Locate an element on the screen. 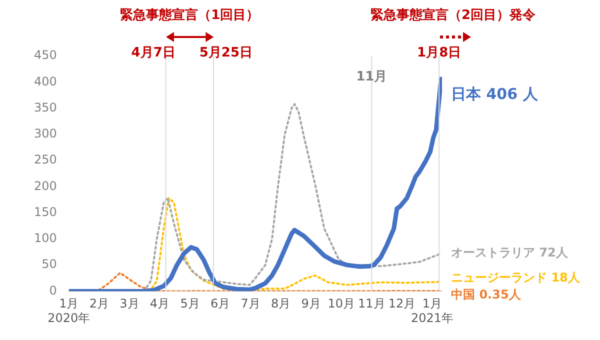 Image resolution: width=600 pixels, height=340 pixels. x-tick-label: 6月 is located at coordinates (220, 303).